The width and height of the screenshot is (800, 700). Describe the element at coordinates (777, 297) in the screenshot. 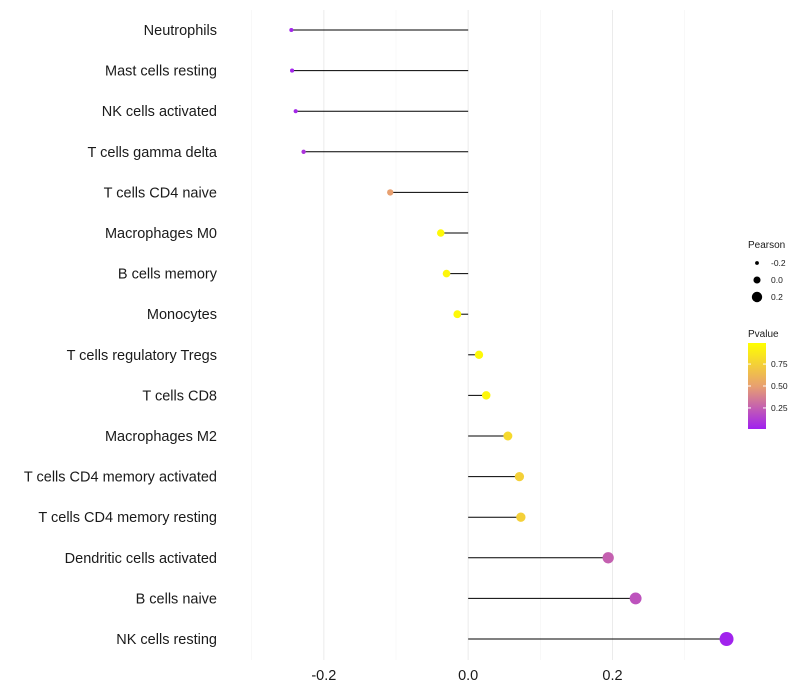

I see `legend-size-label: 0.2` at that location.